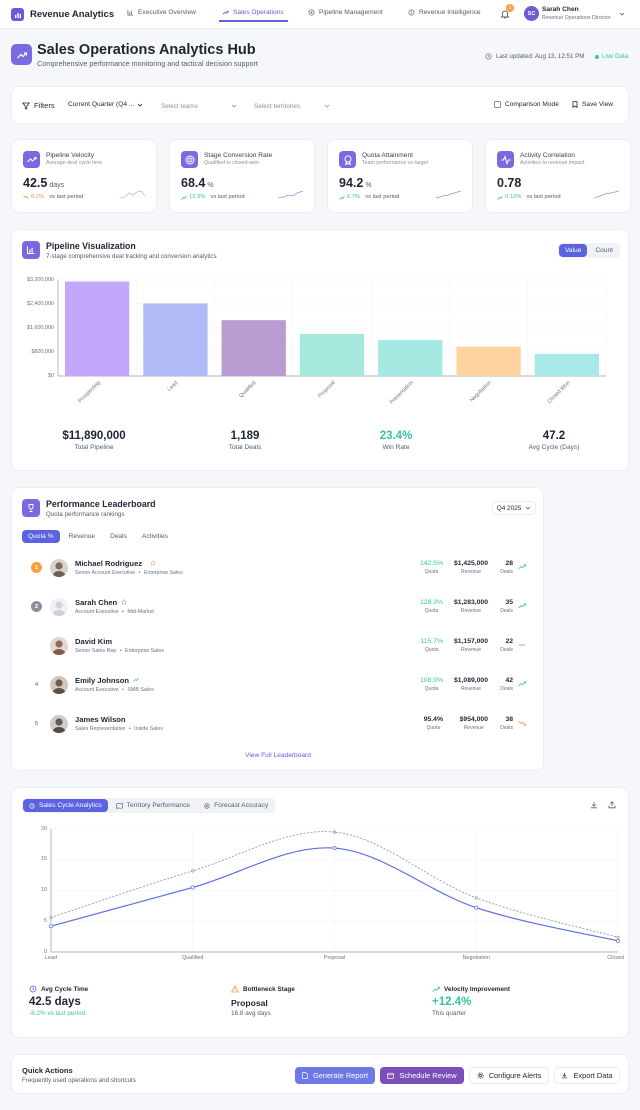 This screenshot has height=1110, width=640. I want to click on leaderboard-period-select: Q4 2025, so click(514, 508).